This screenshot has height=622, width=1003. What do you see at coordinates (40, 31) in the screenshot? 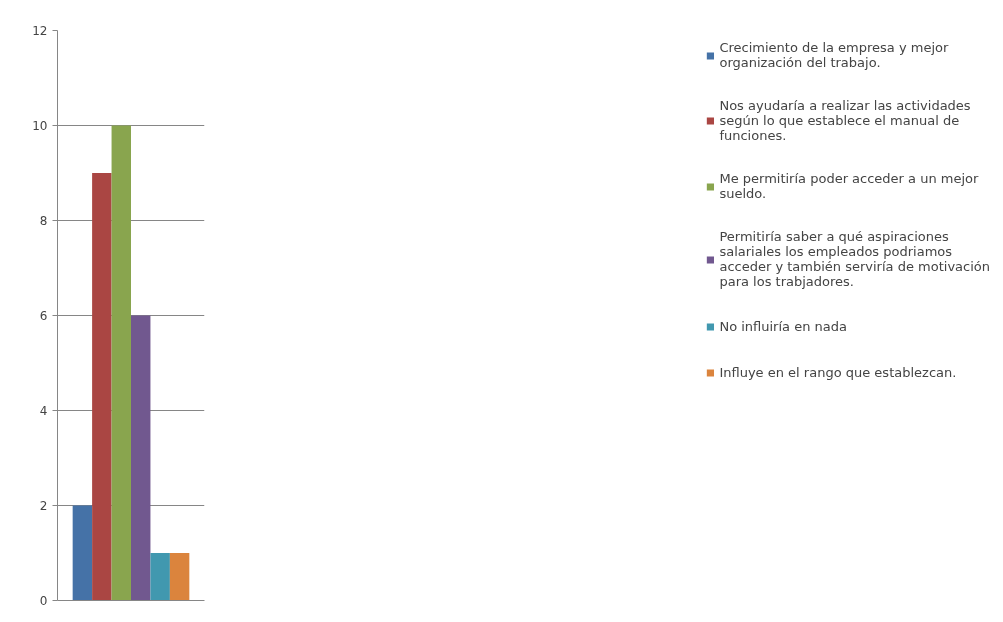
I see `y-tick-label: 12` at bounding box center [40, 31].